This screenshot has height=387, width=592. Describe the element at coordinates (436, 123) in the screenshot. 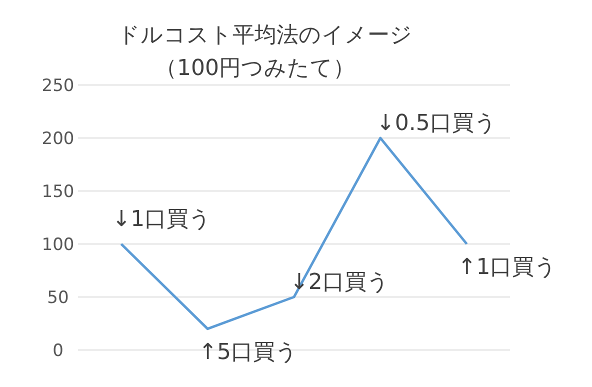

I see `annotation: ↓0.5口買う` at that location.